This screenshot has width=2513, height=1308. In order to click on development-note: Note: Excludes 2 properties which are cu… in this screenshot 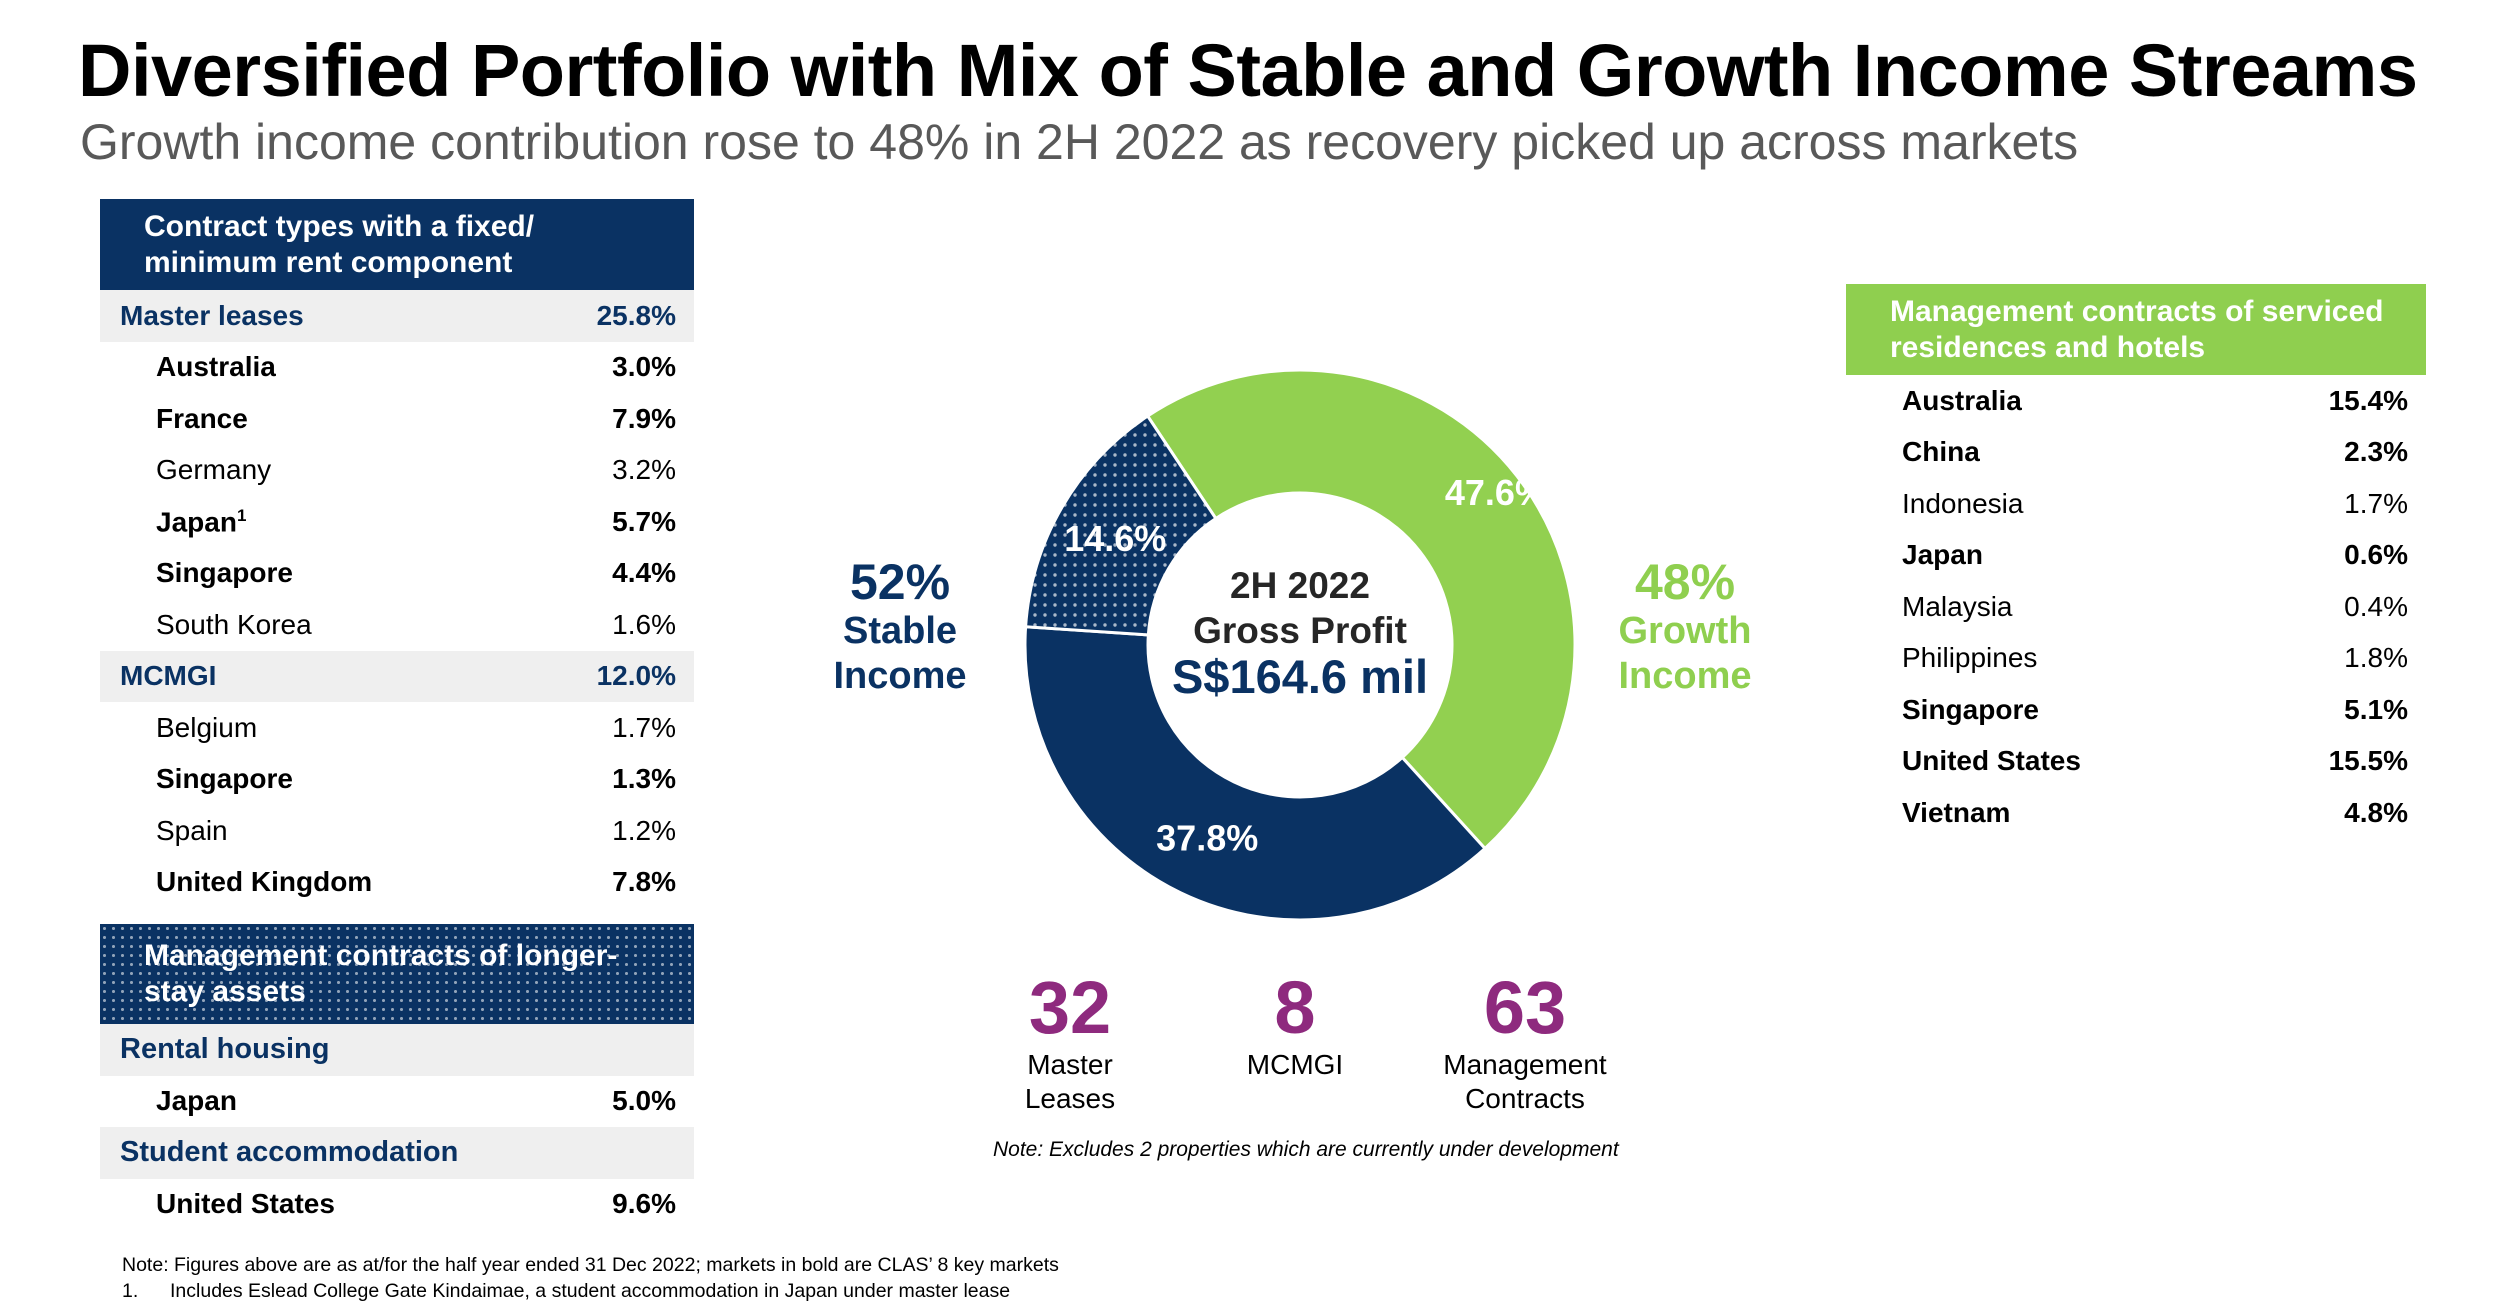, I will do `click(1306, 1149)`.